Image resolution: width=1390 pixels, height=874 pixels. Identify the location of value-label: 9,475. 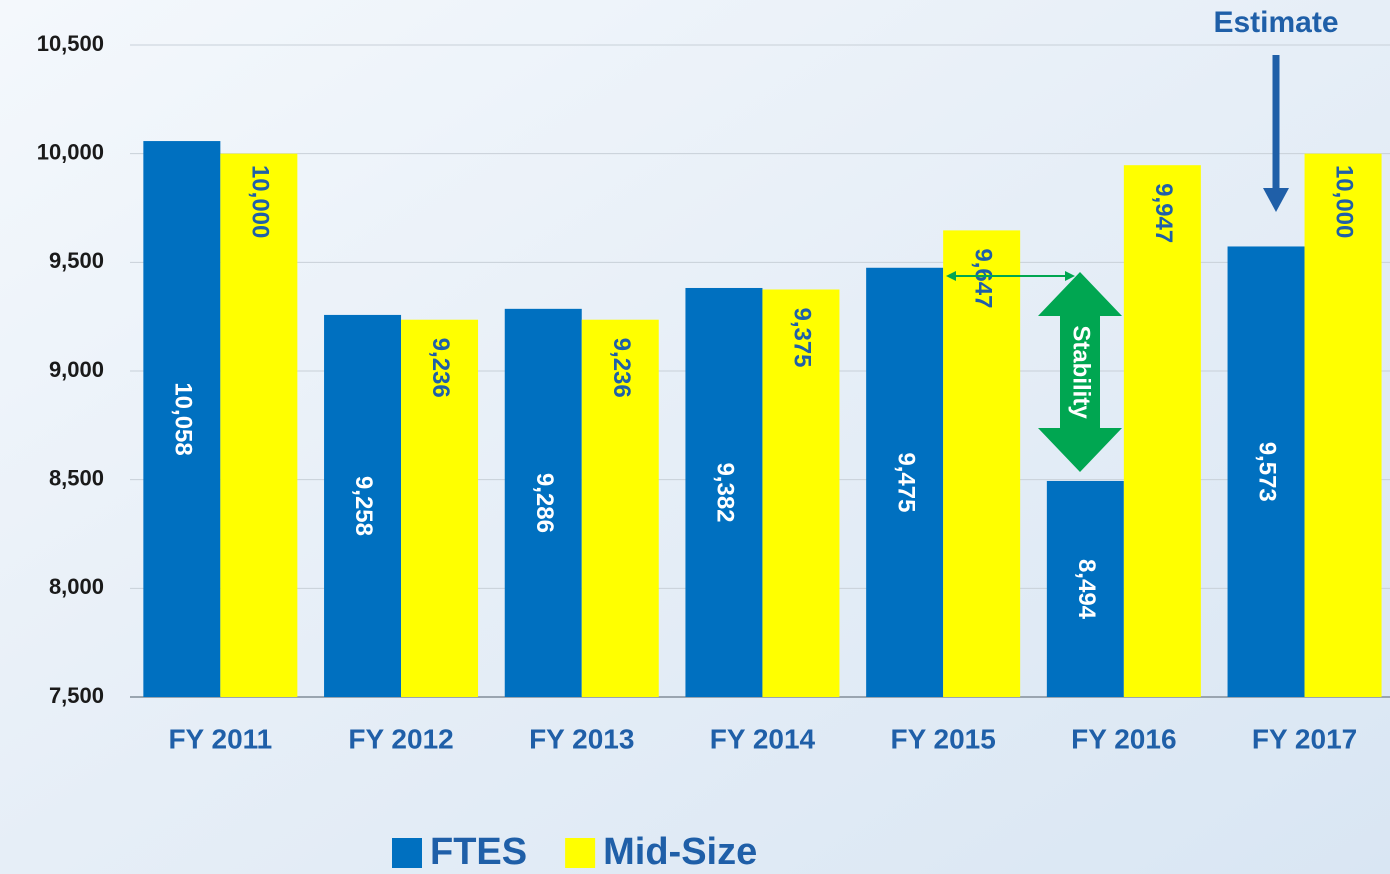
(905, 482).